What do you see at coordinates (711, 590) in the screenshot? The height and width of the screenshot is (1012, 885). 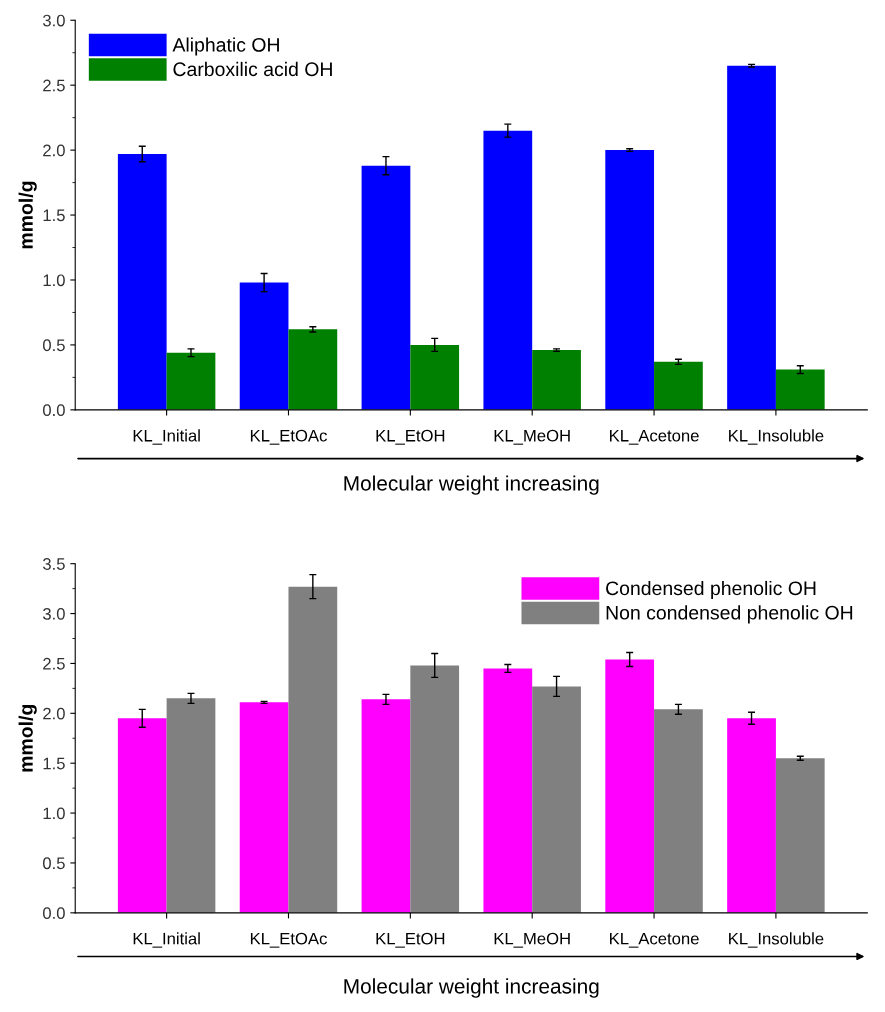 I see `legend-label: Condensed phenolic OH` at bounding box center [711, 590].